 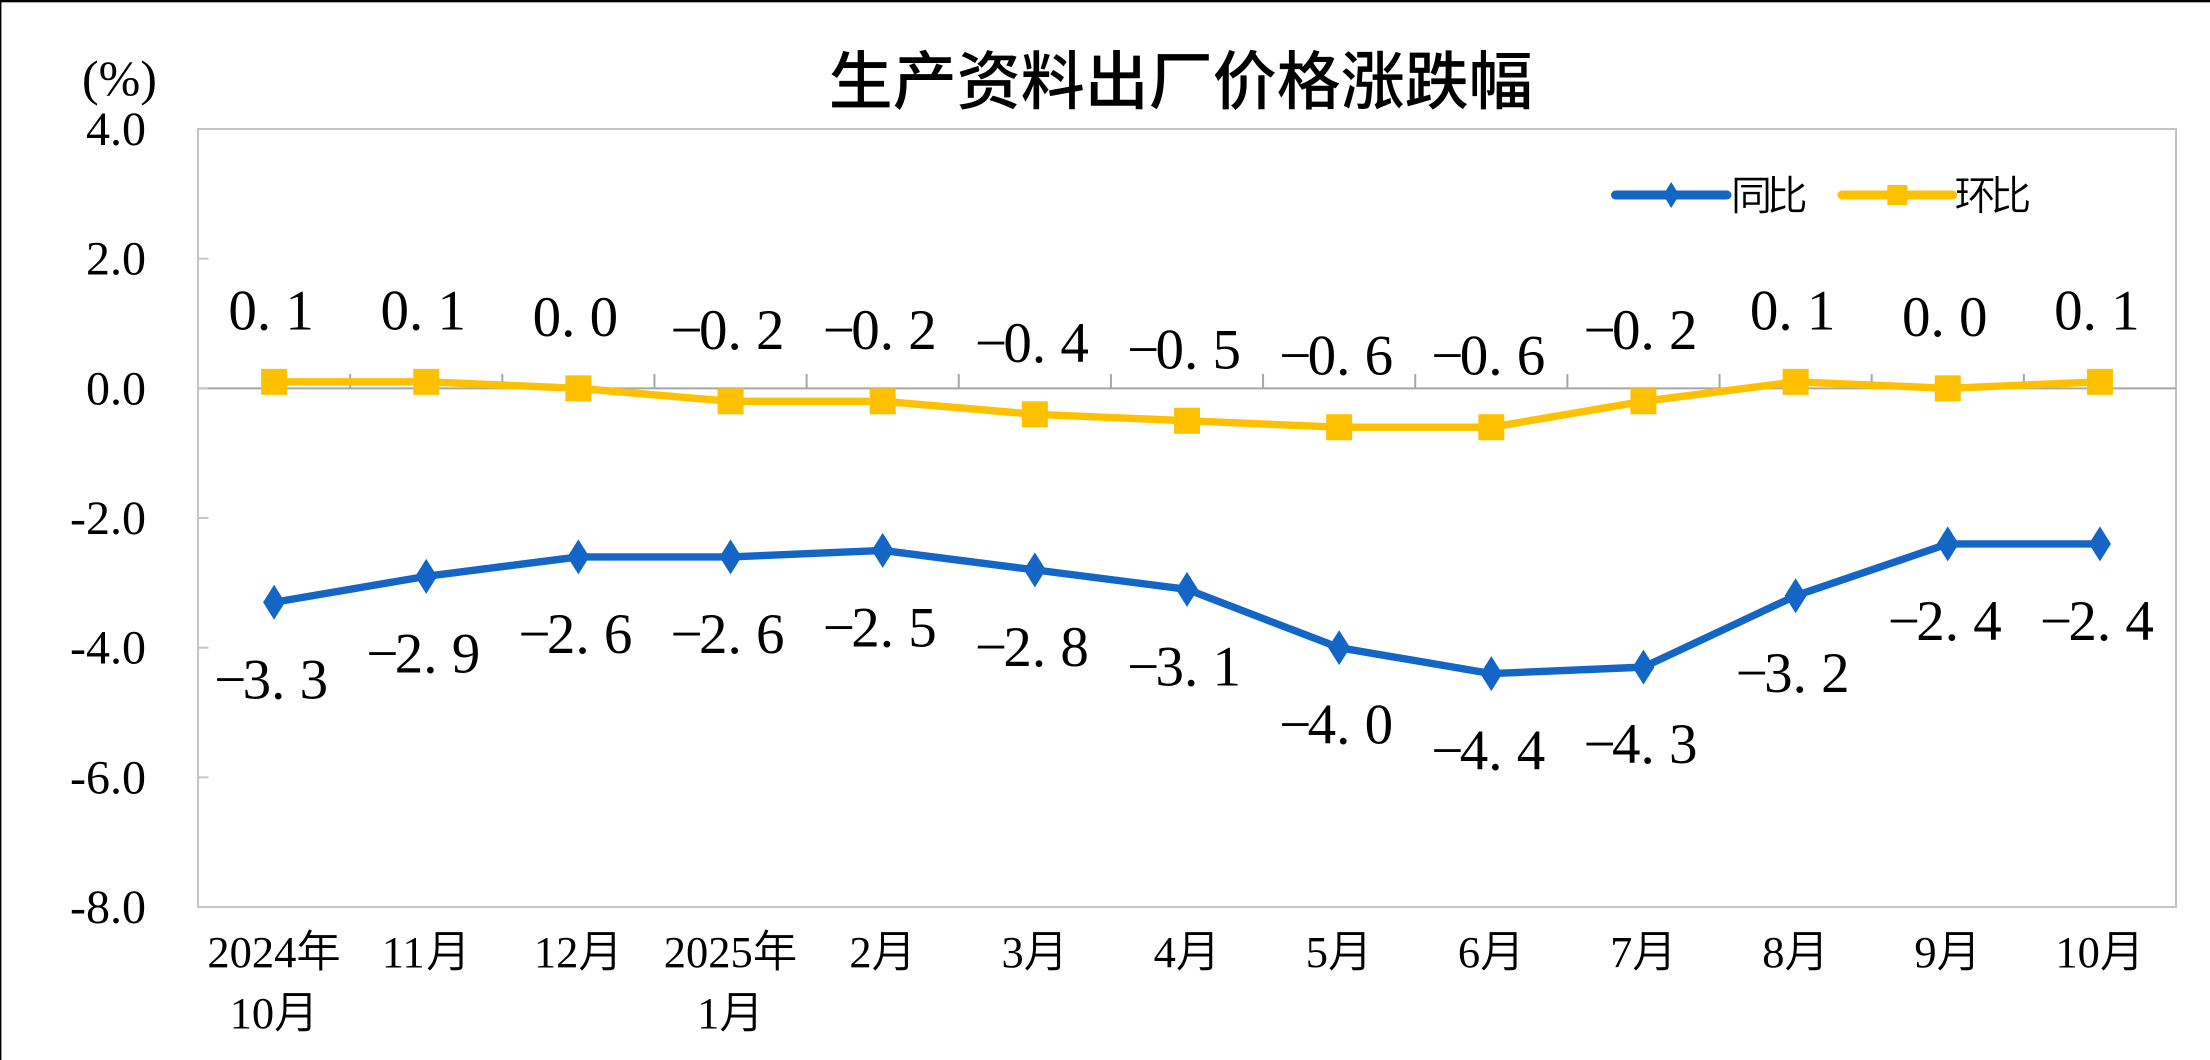 What do you see at coordinates (860, 952) in the screenshot?
I see `svg-text: 2` at bounding box center [860, 952].